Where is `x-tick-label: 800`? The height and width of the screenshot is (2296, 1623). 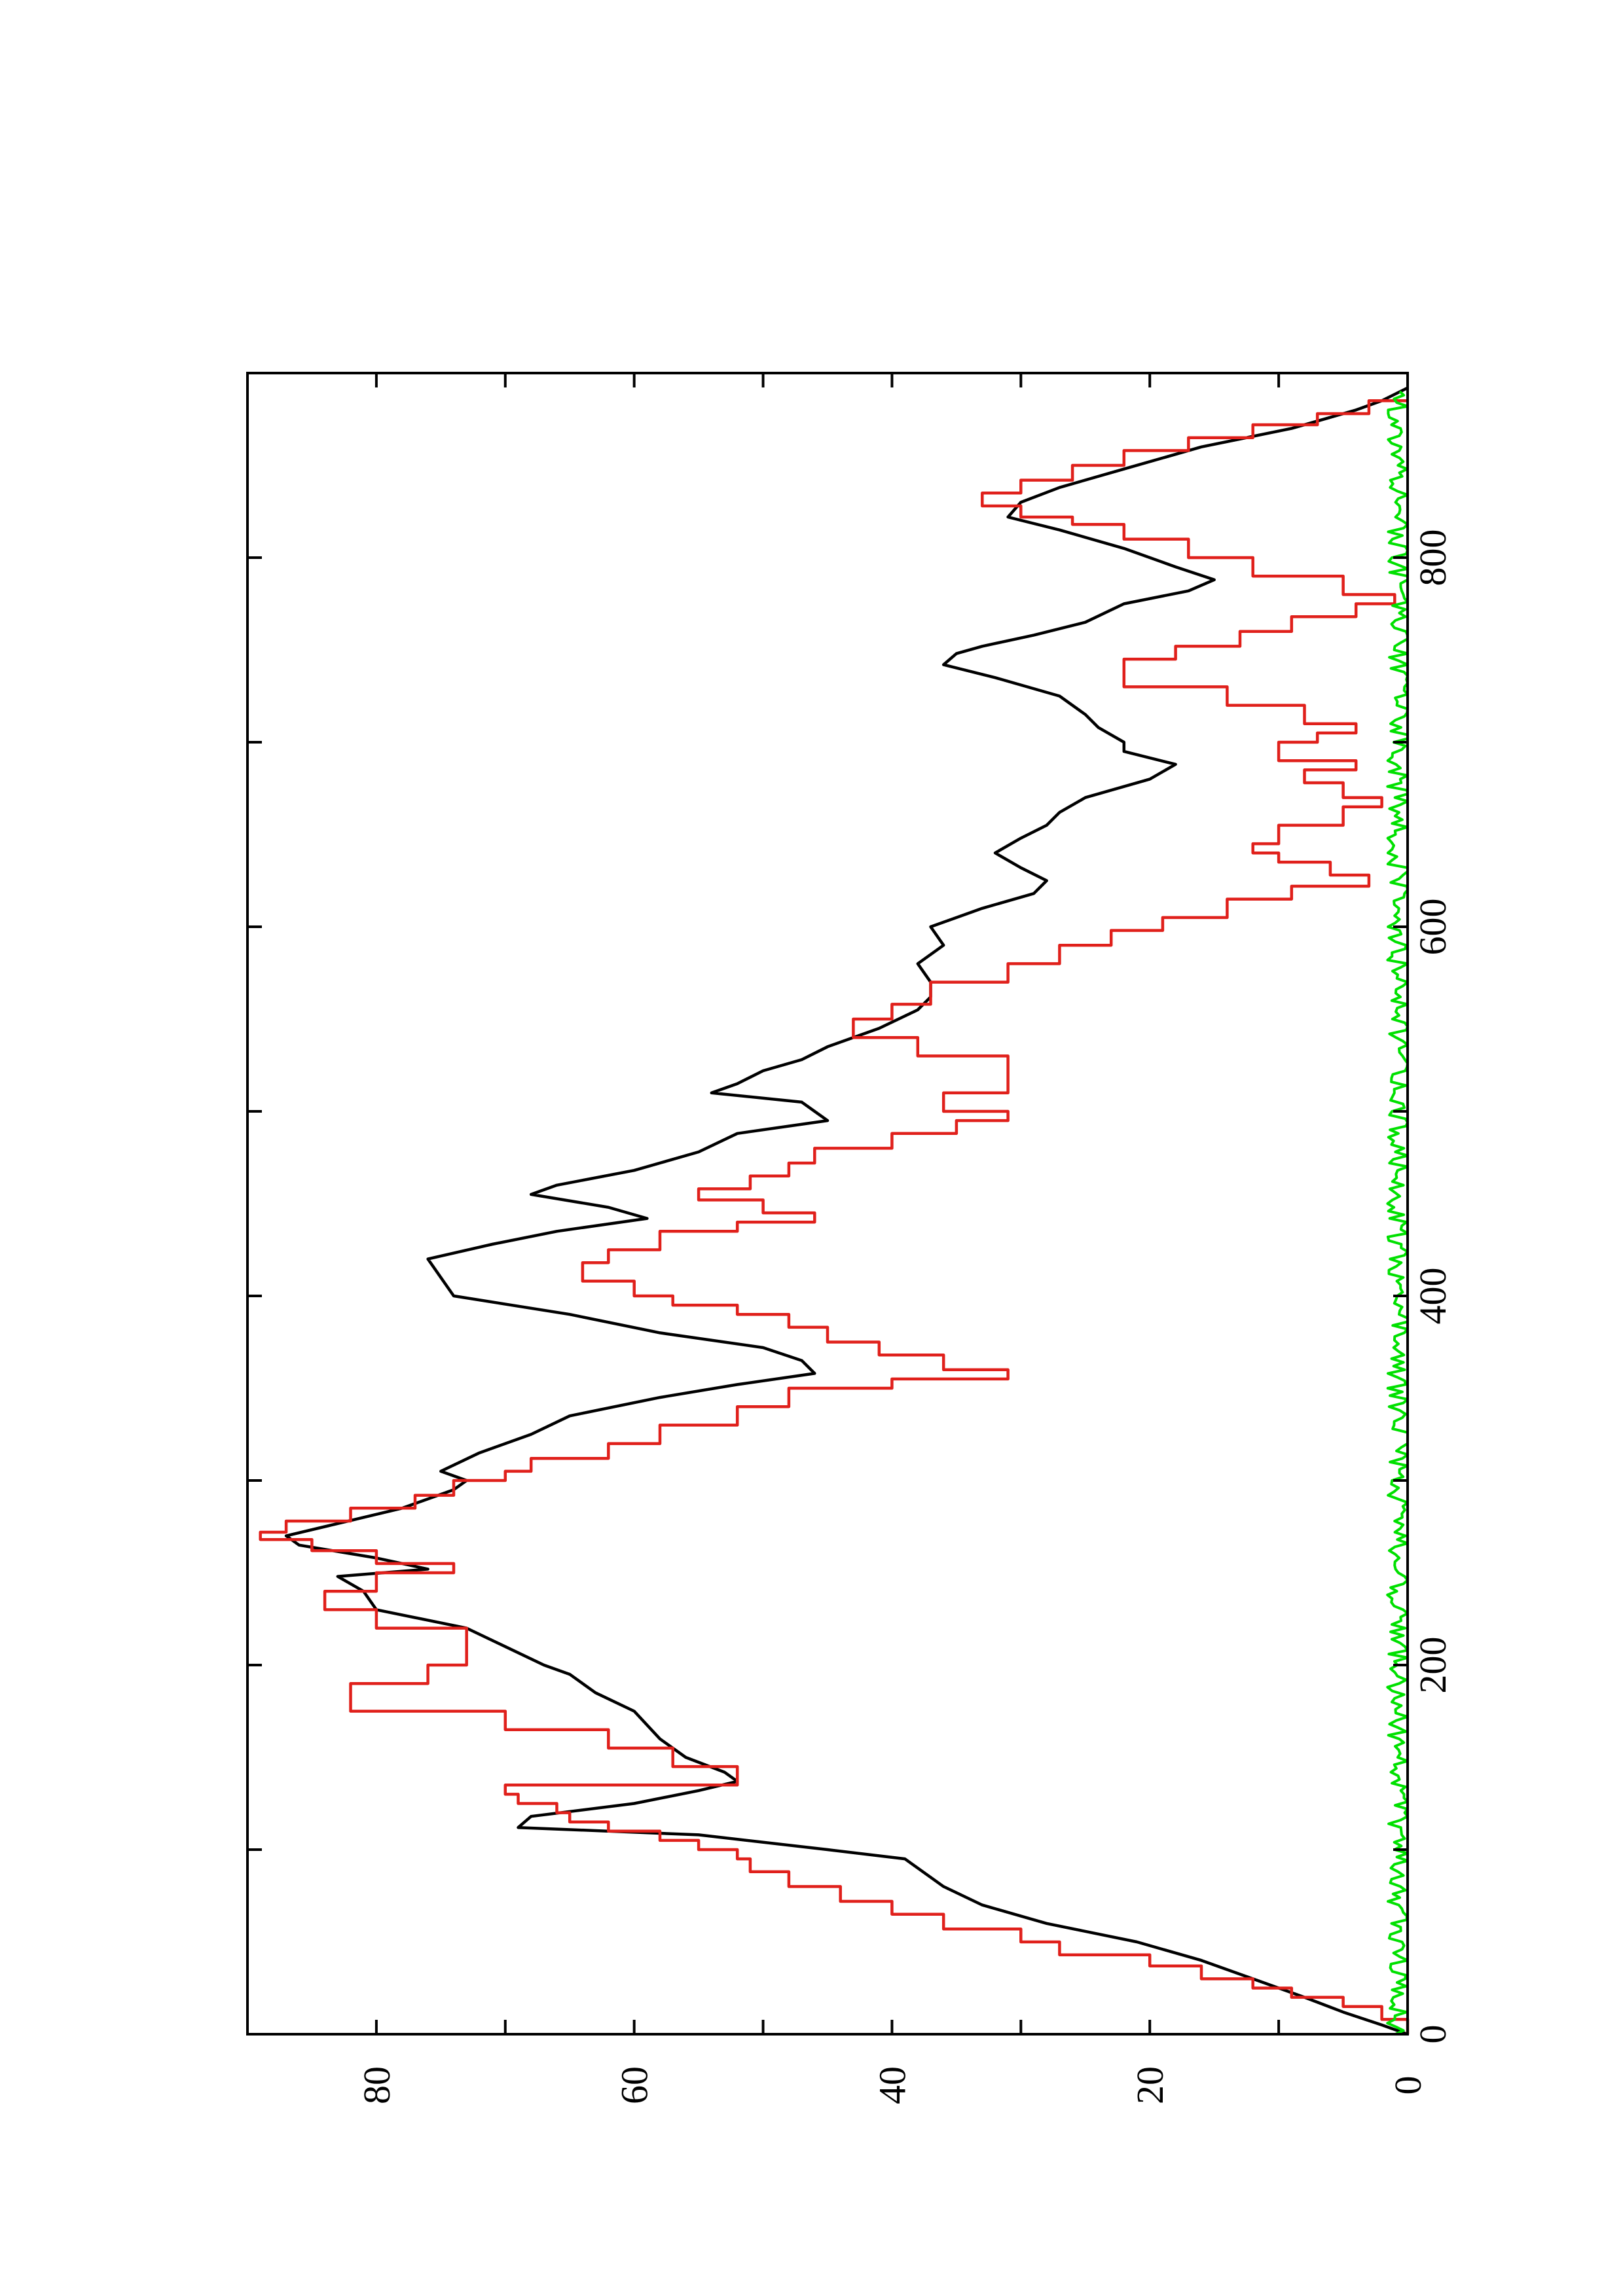
x-tick-label: 800 is located at coordinates (1433, 557).